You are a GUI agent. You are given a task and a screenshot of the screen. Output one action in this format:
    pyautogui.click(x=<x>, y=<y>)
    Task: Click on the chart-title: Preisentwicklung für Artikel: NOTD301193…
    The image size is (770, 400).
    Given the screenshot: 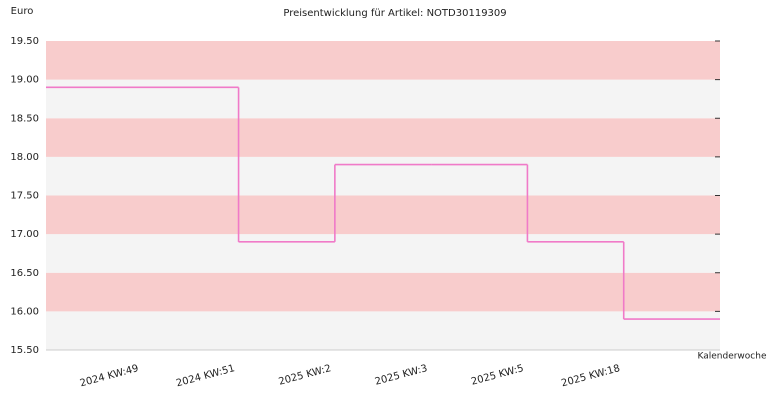 What is the action you would take?
    pyautogui.click(x=394, y=13)
    